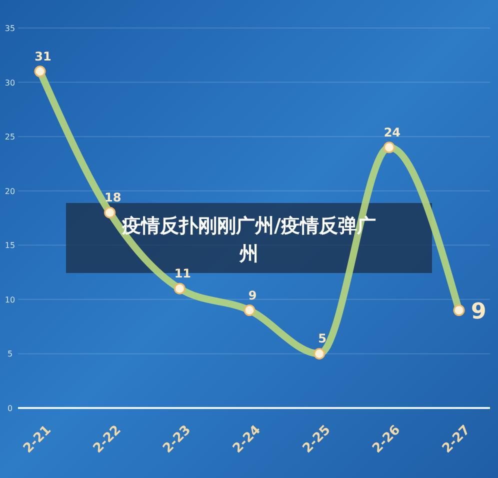 This screenshot has height=478, width=498. I want to click on data-label: 31, so click(43, 56).